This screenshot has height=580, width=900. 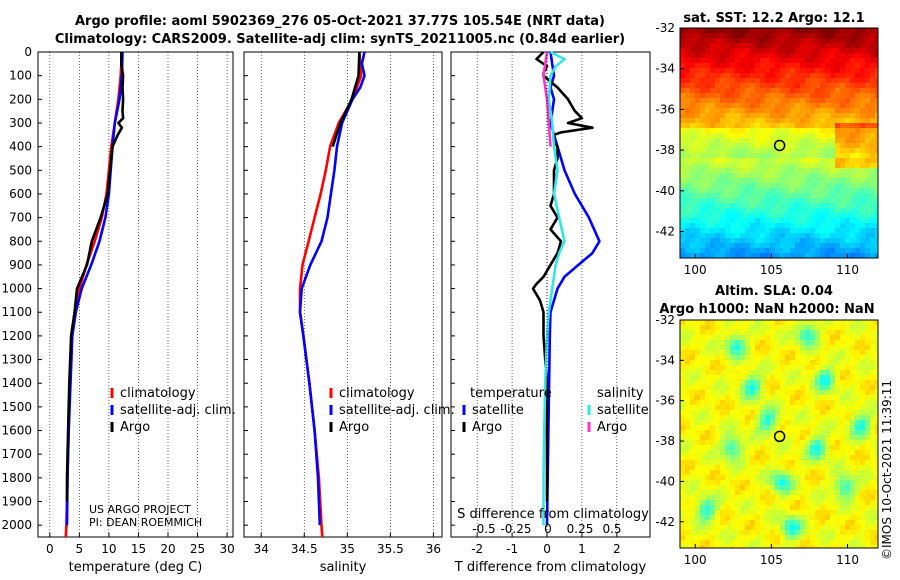 I want to click on temperature-xtick-label: 30, so click(x=226, y=549).